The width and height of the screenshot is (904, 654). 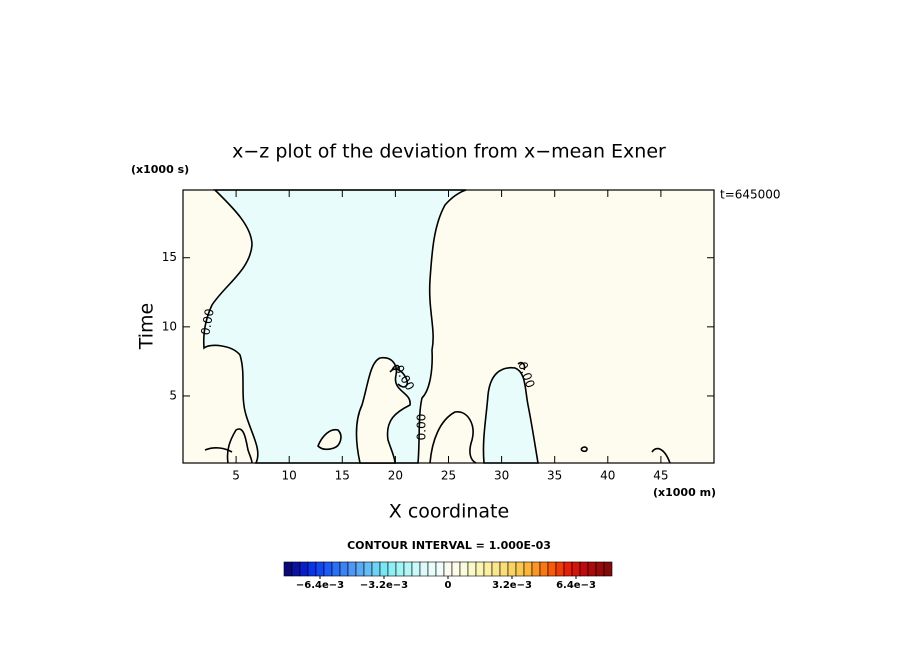 What do you see at coordinates (169, 326) in the screenshot?
I see `y-tick-label: 10` at bounding box center [169, 326].